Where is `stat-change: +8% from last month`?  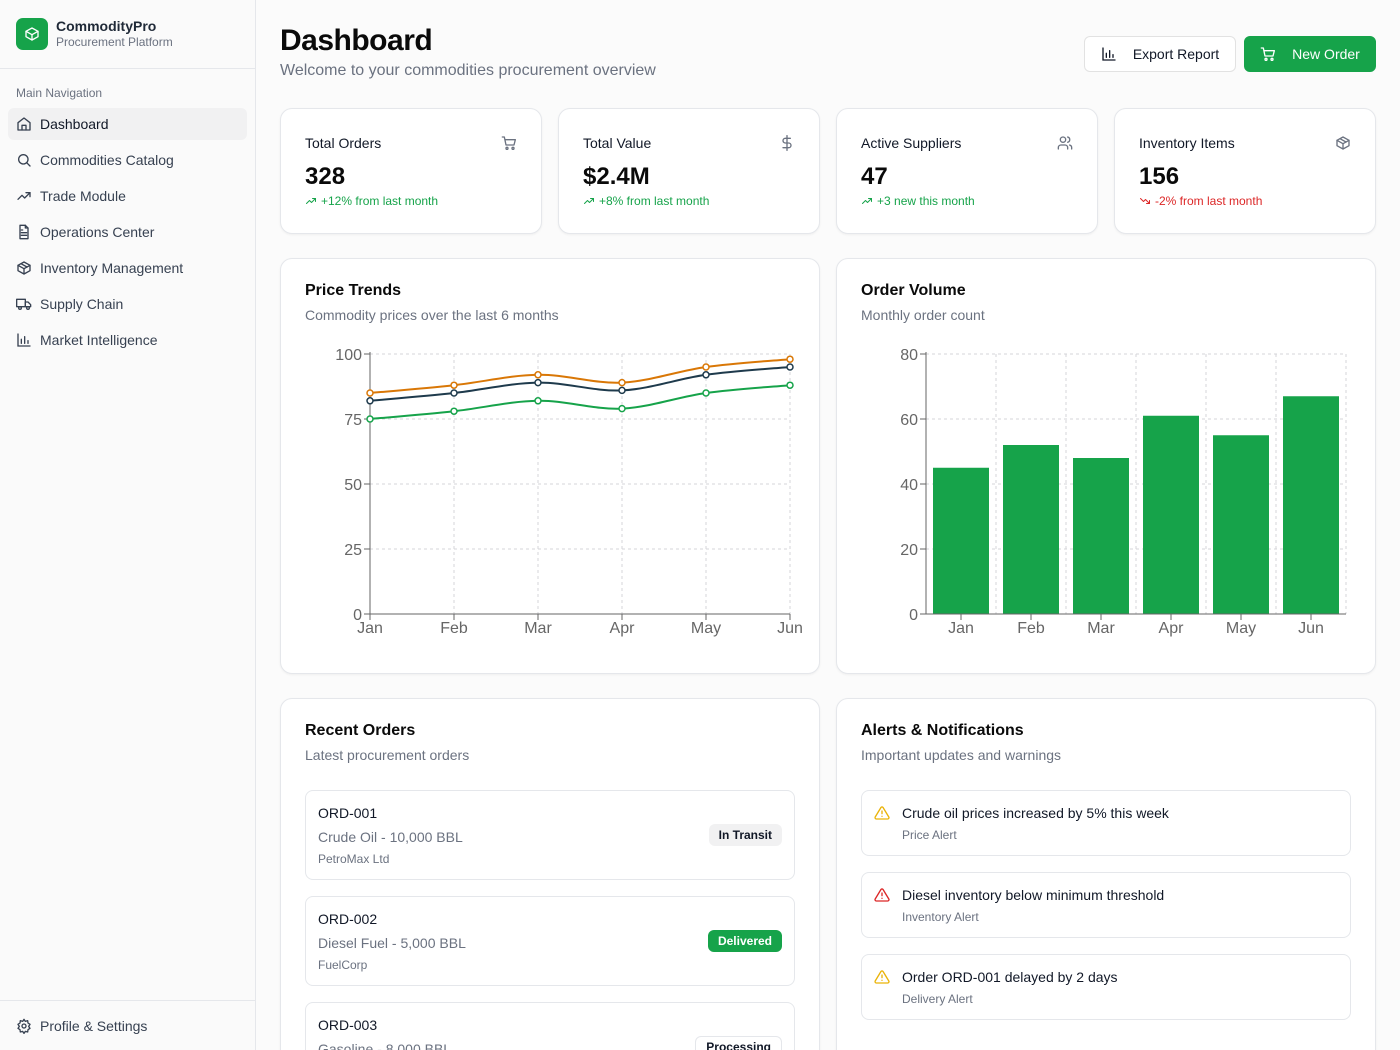 stat-change: +8% from last month is located at coordinates (646, 201).